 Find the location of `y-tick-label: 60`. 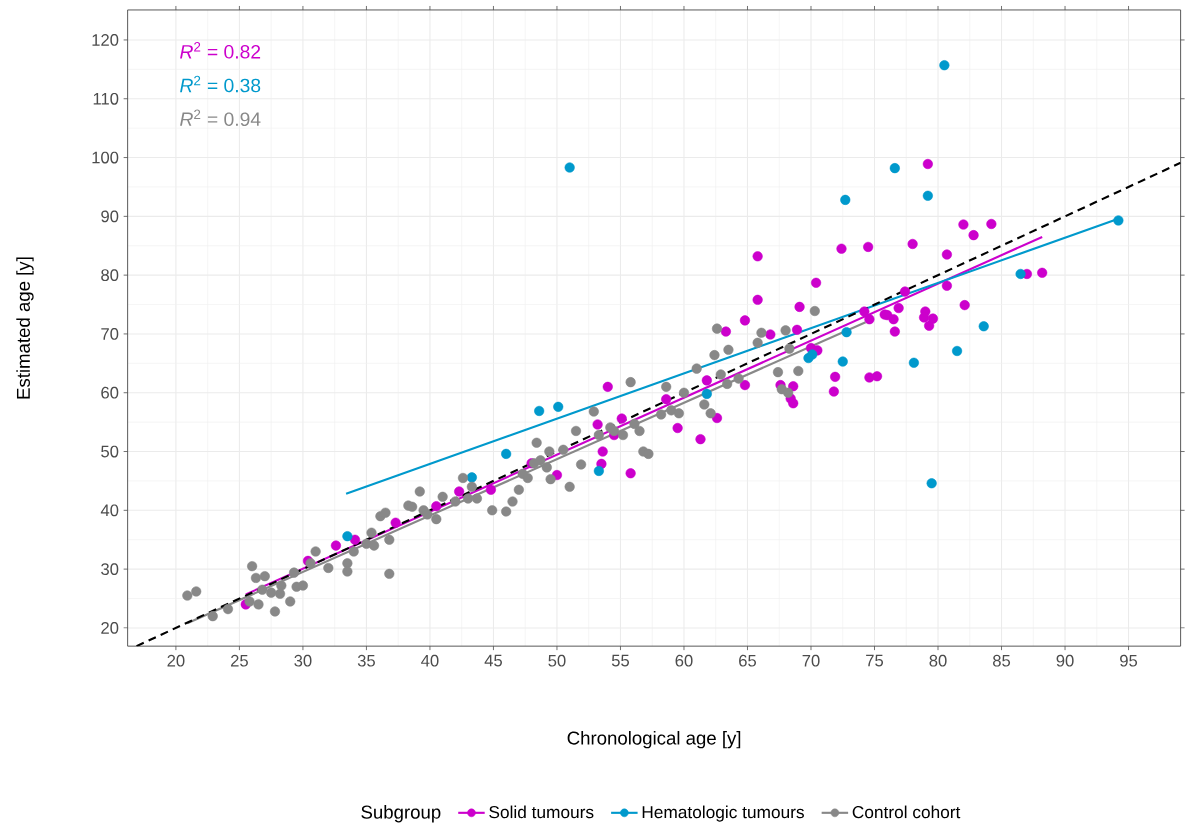

y-tick-label: 60 is located at coordinates (110, 393).